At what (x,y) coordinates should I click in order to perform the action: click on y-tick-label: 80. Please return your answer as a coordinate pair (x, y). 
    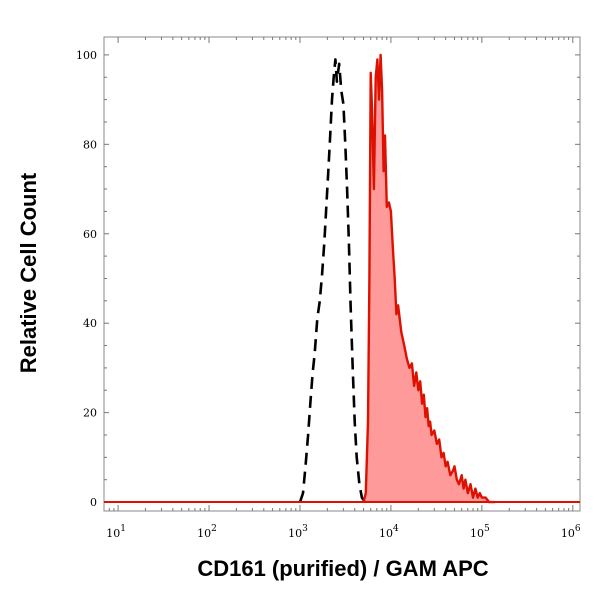
    Looking at the image, I should click on (90, 144).